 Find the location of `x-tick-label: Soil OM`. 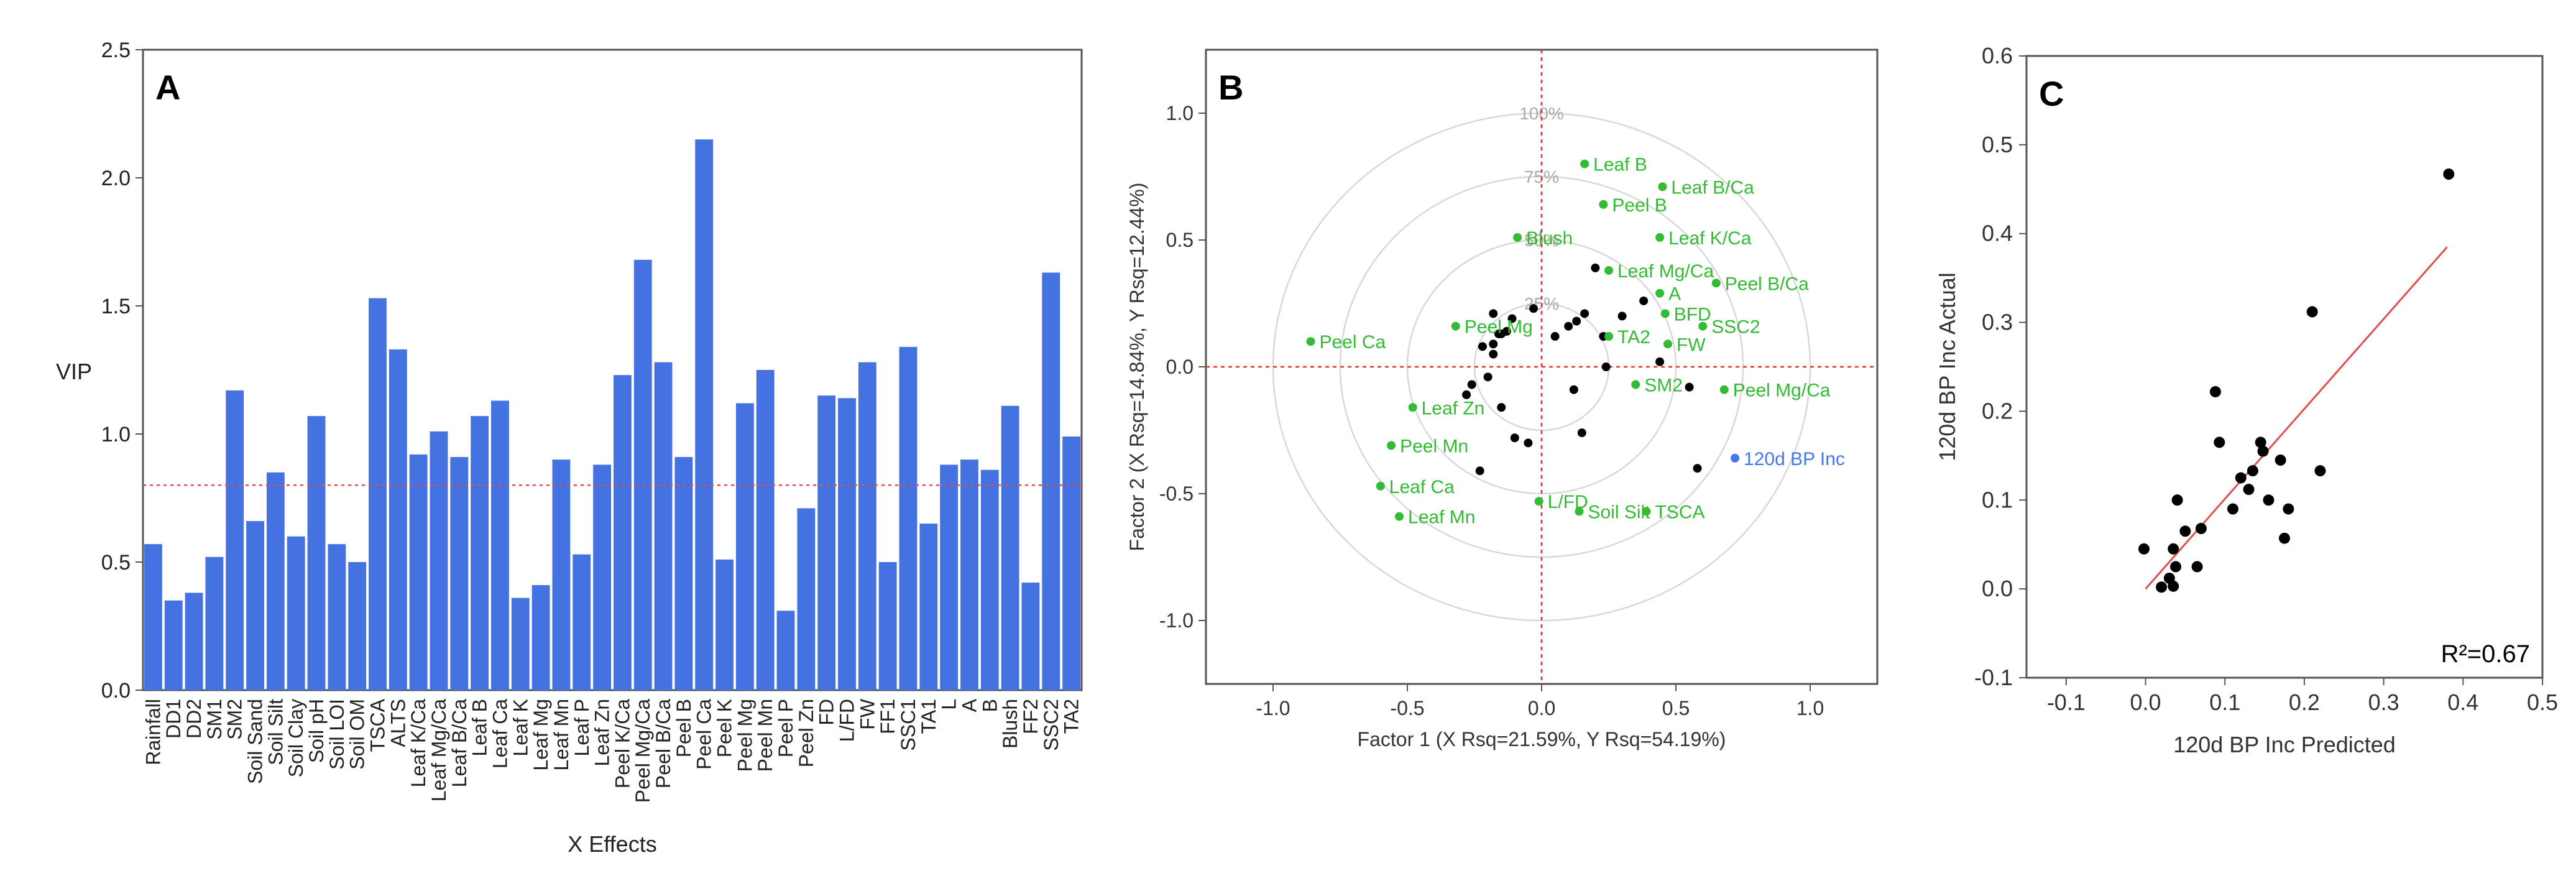

x-tick-label: Soil OM is located at coordinates (357, 734).